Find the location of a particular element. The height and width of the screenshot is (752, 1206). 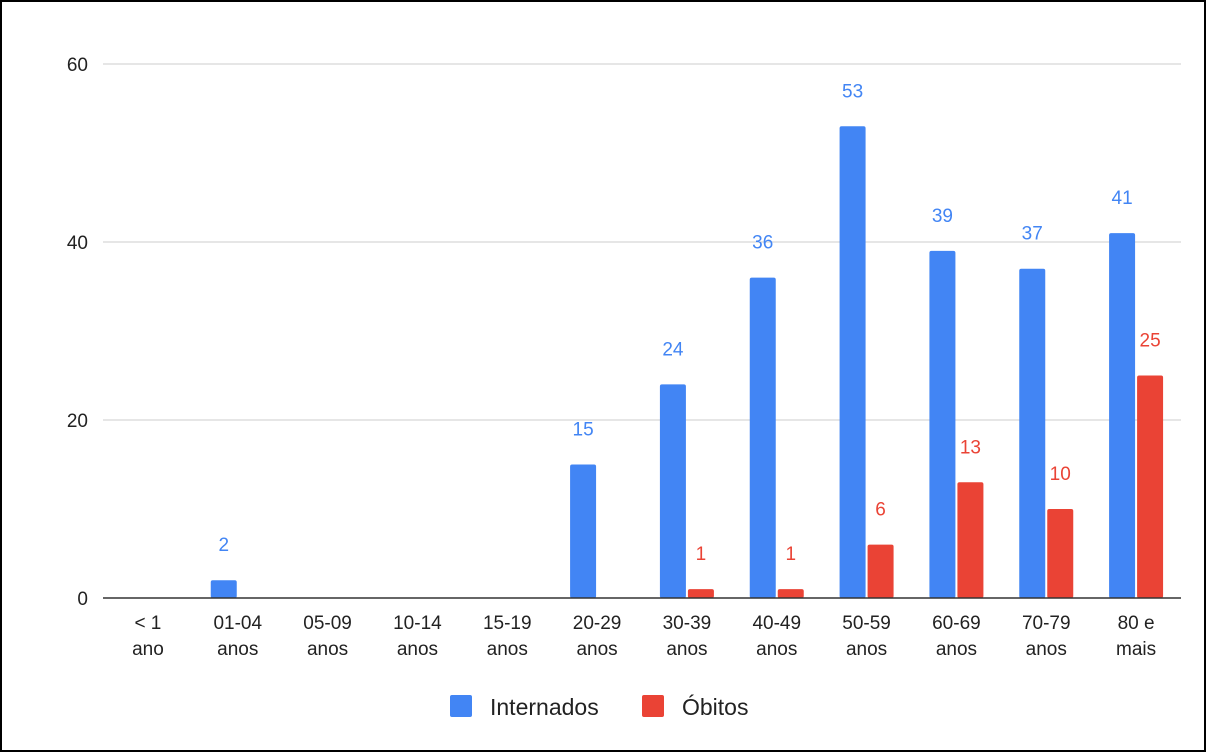

x-category-label: 05-09 is located at coordinates (327, 623).